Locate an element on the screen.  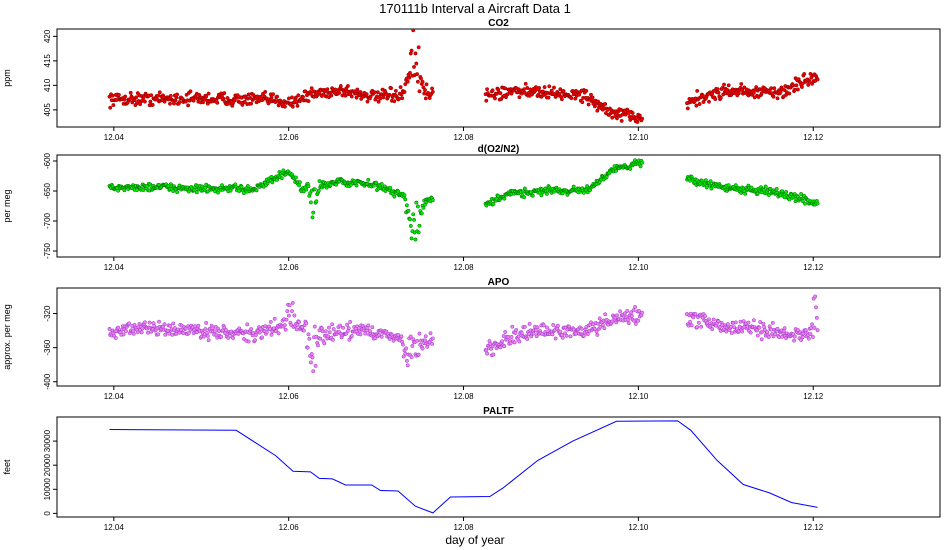
series-marks is located at coordinates (463, 200).